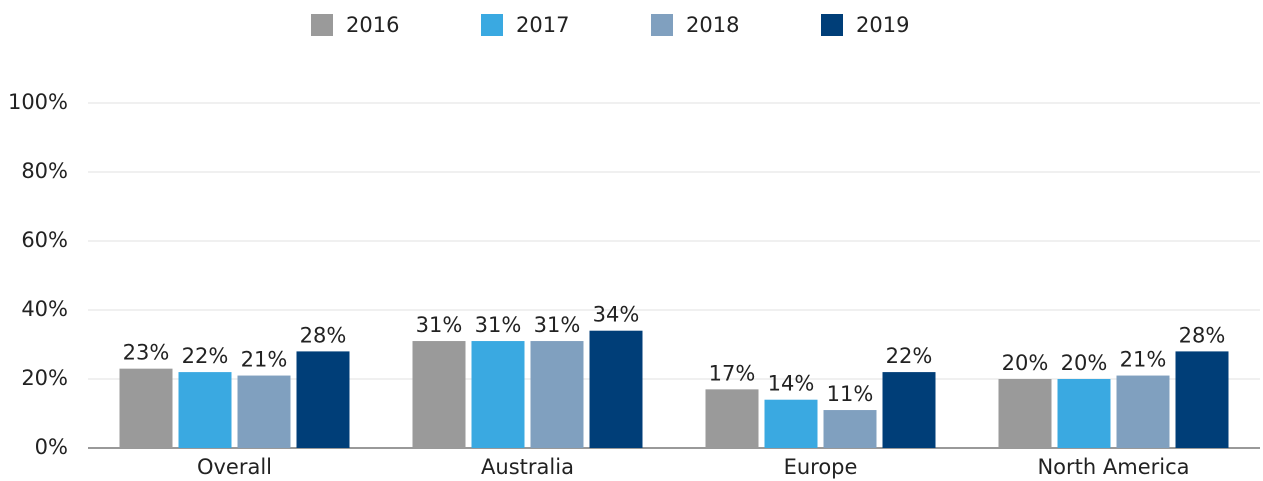 This screenshot has width=1263, height=481. What do you see at coordinates (712, 25) in the screenshot?
I see `legend-label: 2018` at bounding box center [712, 25].